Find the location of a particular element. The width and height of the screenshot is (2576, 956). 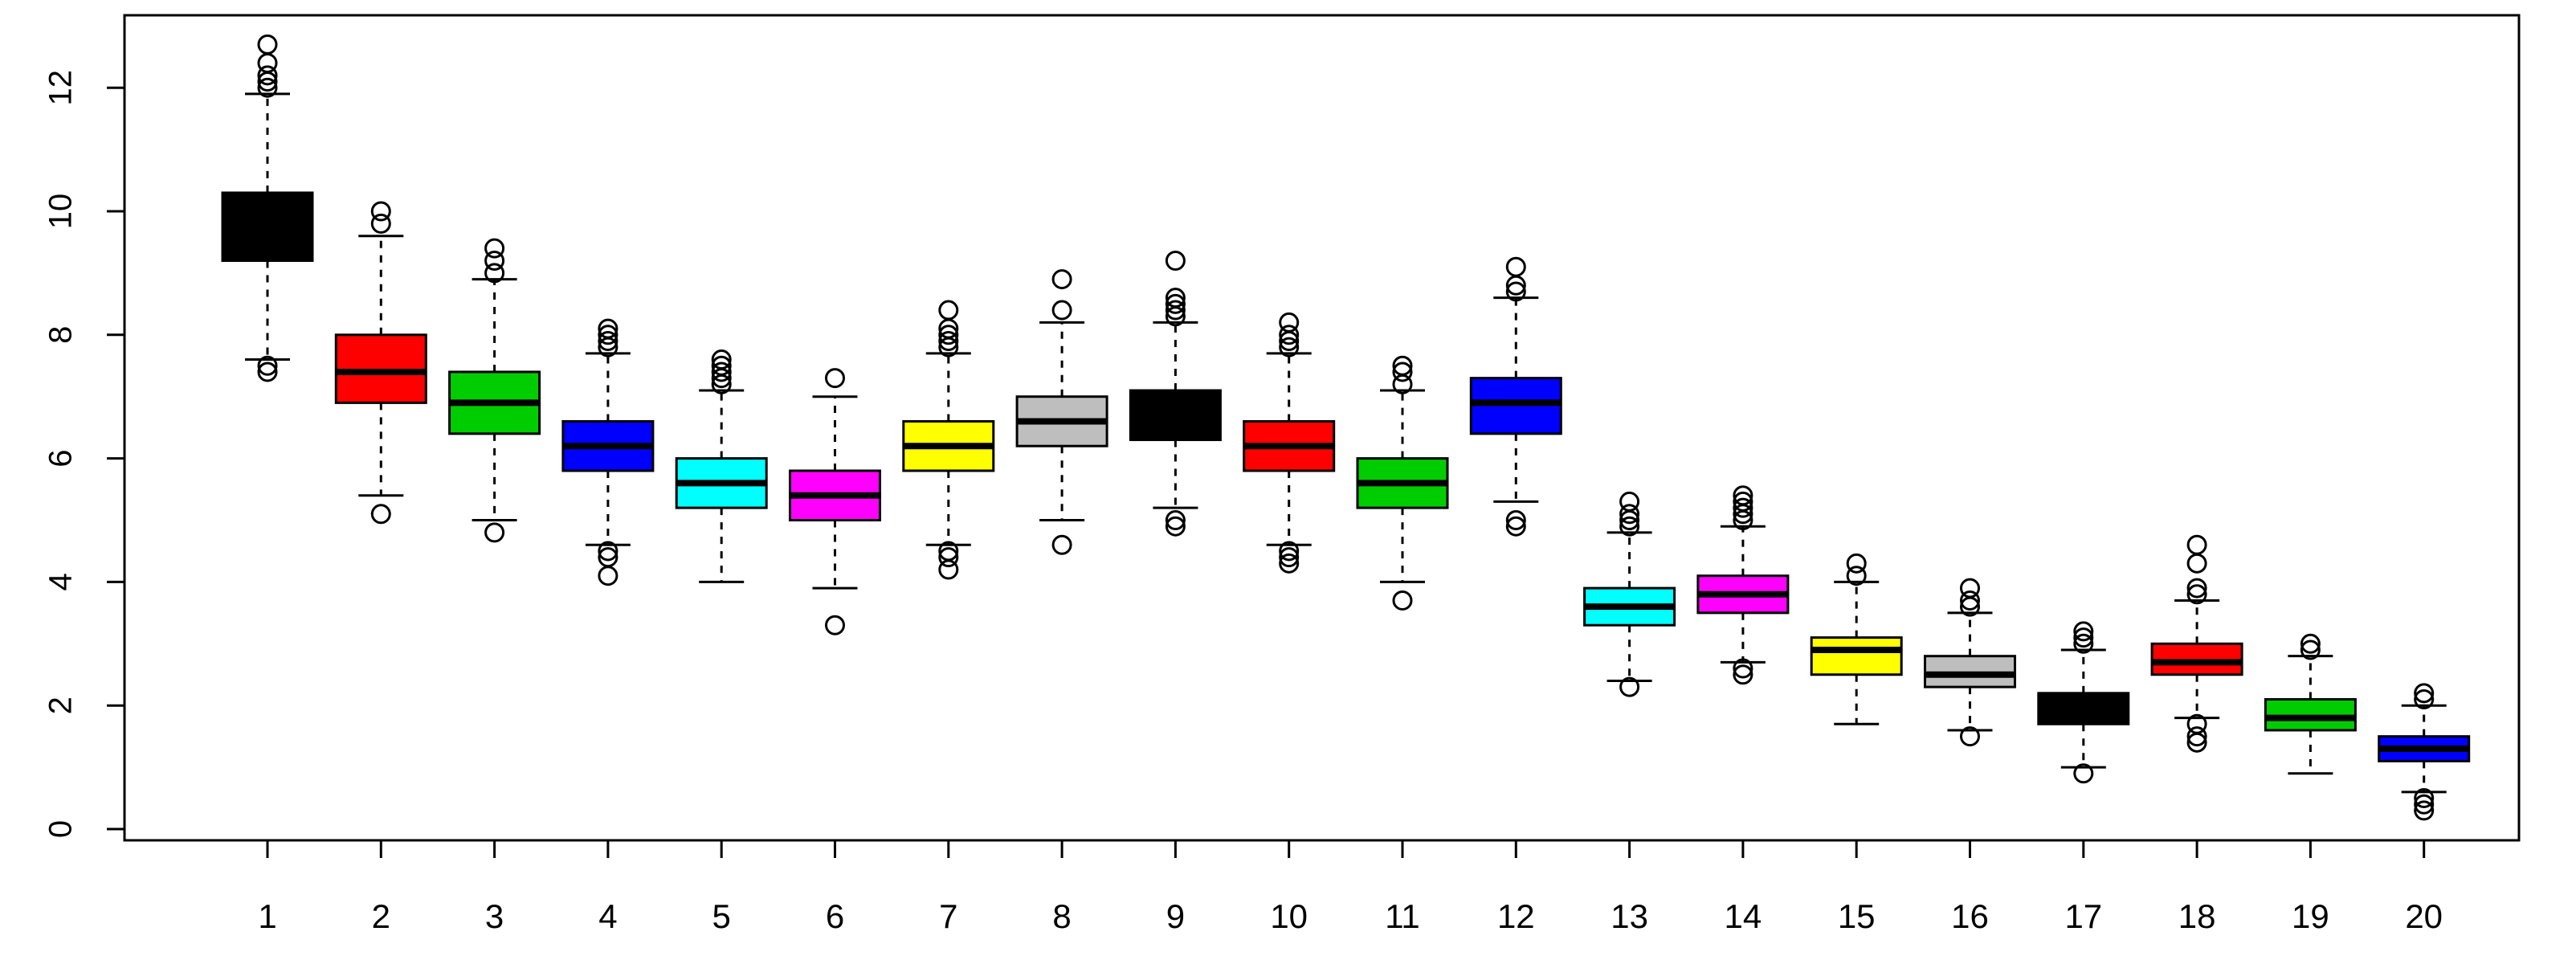

x-tick-label: 15 is located at coordinates (1857, 916).